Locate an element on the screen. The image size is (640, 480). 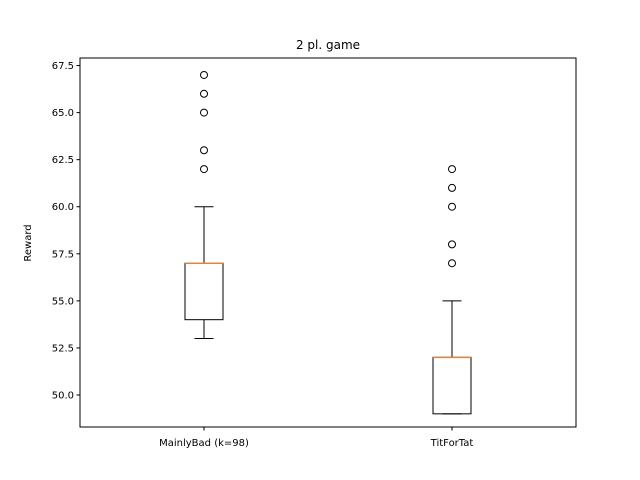
chart-title: 2 pl. game is located at coordinates (328, 45).